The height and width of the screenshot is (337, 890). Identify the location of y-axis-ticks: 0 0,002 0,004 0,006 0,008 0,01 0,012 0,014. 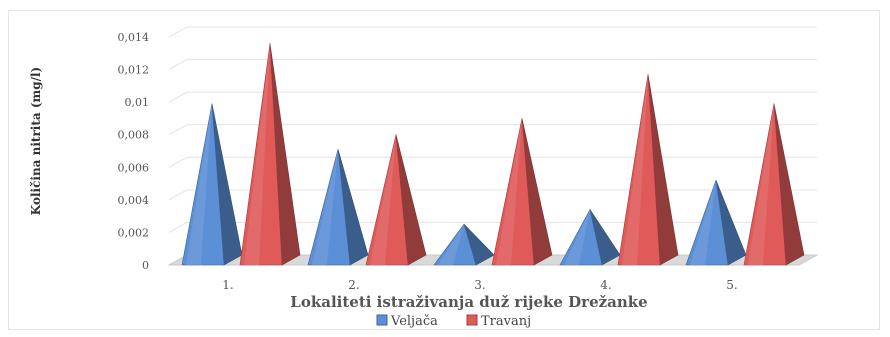
(134, 151).